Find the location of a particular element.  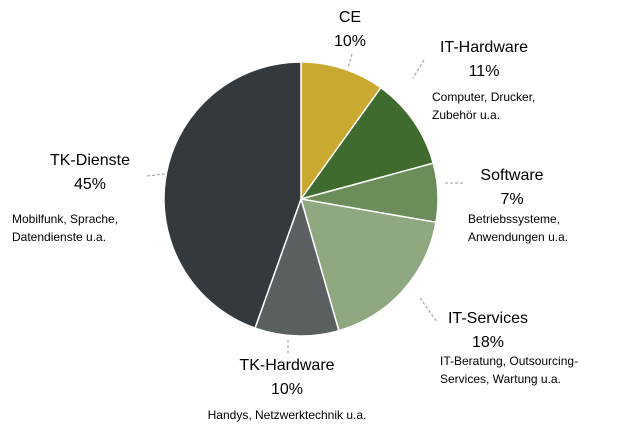

slice-label: Software is located at coordinates (511, 175).